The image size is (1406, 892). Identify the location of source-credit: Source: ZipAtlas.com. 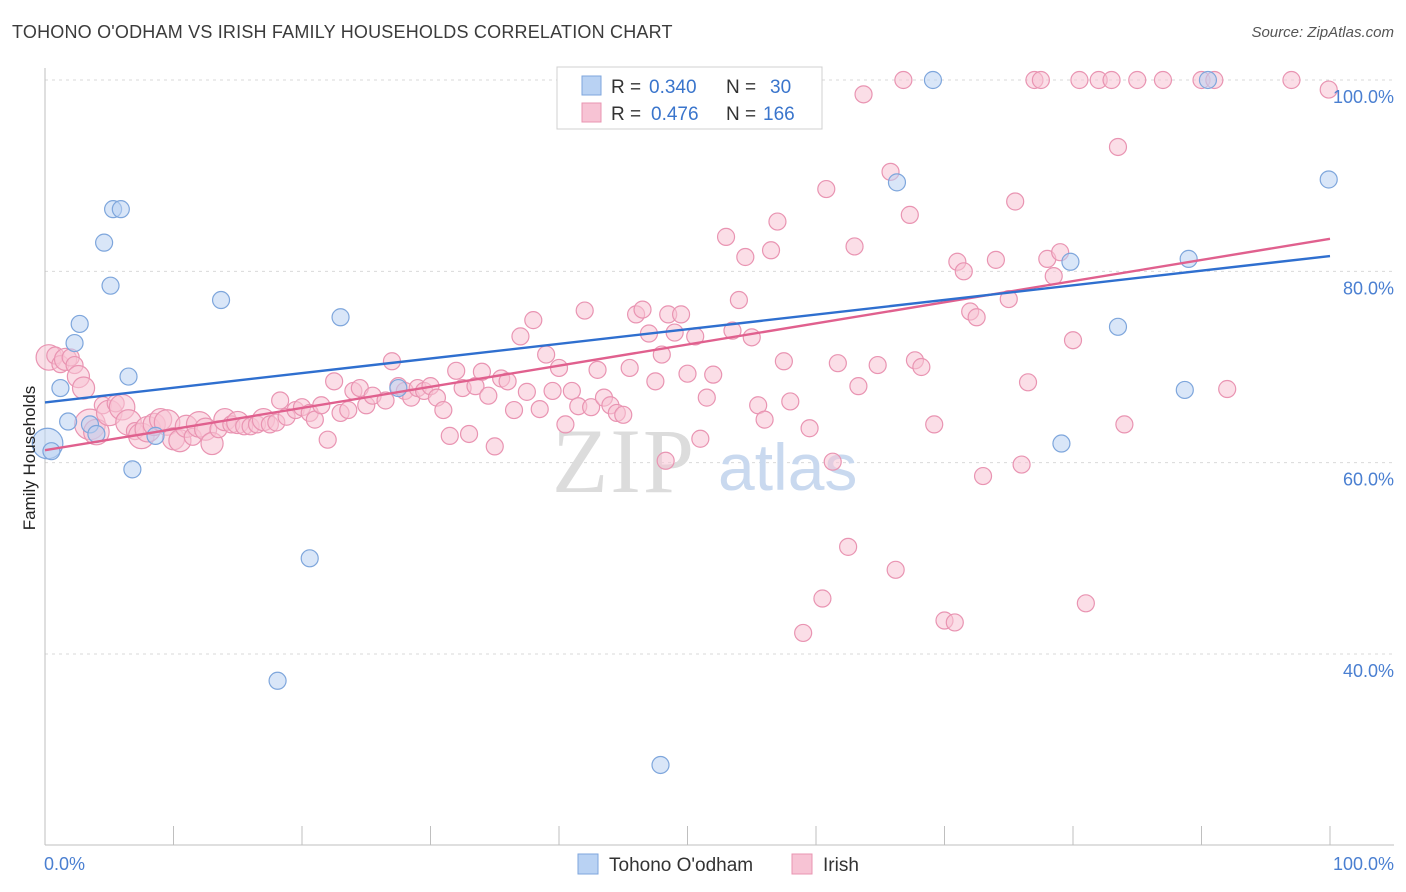
(1322, 32).